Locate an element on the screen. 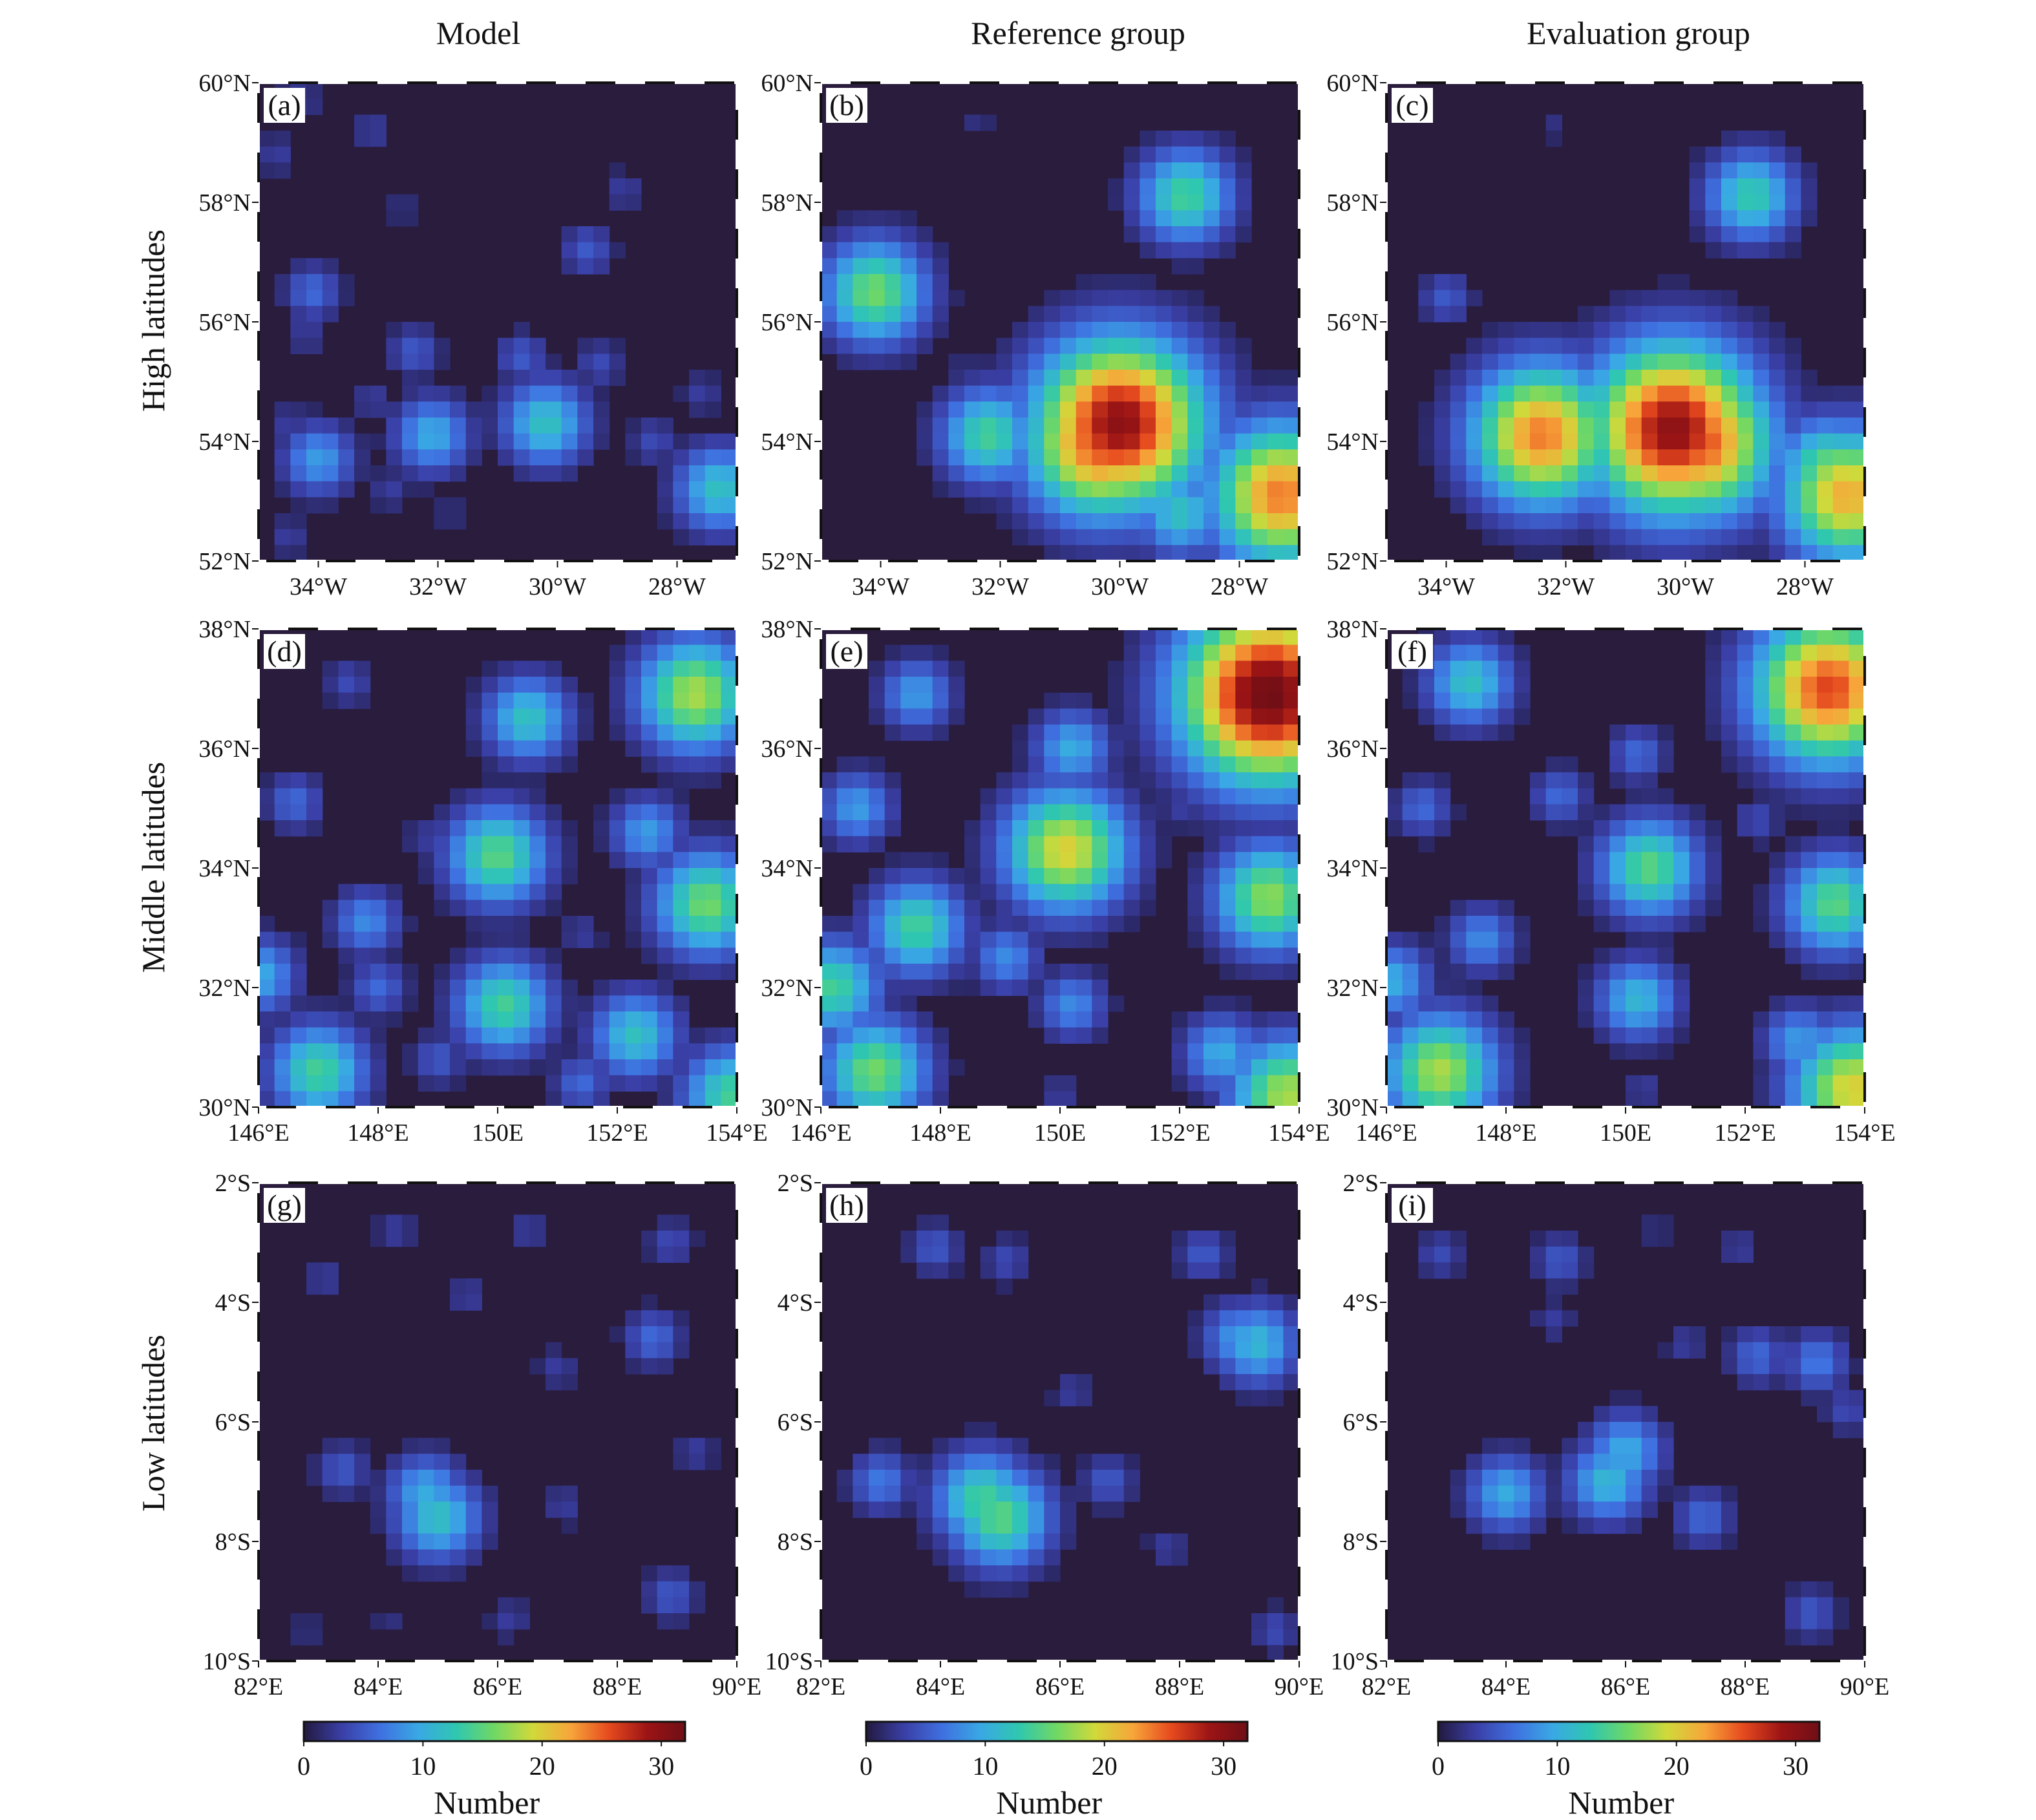 The height and width of the screenshot is (1820, 2036). x-tick-label: 154°E is located at coordinates (737, 1133).